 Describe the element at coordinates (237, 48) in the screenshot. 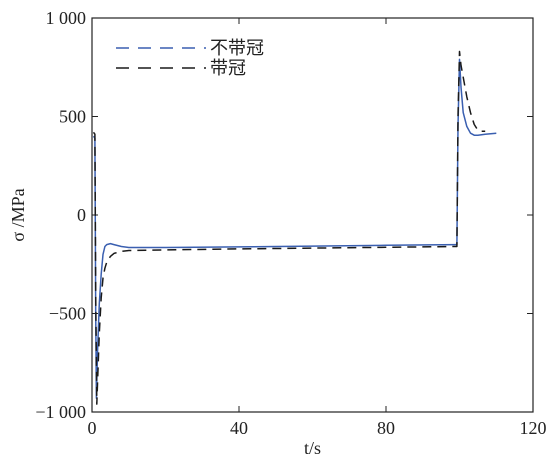

I see `legend-label-0: 不带冠` at that location.